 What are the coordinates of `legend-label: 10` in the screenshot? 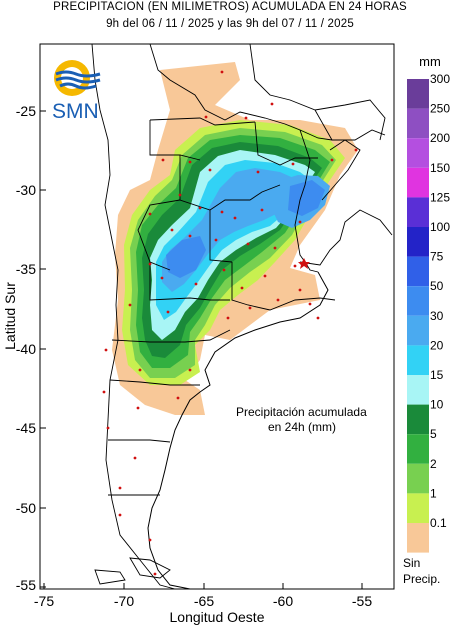 It's located at (437, 405).